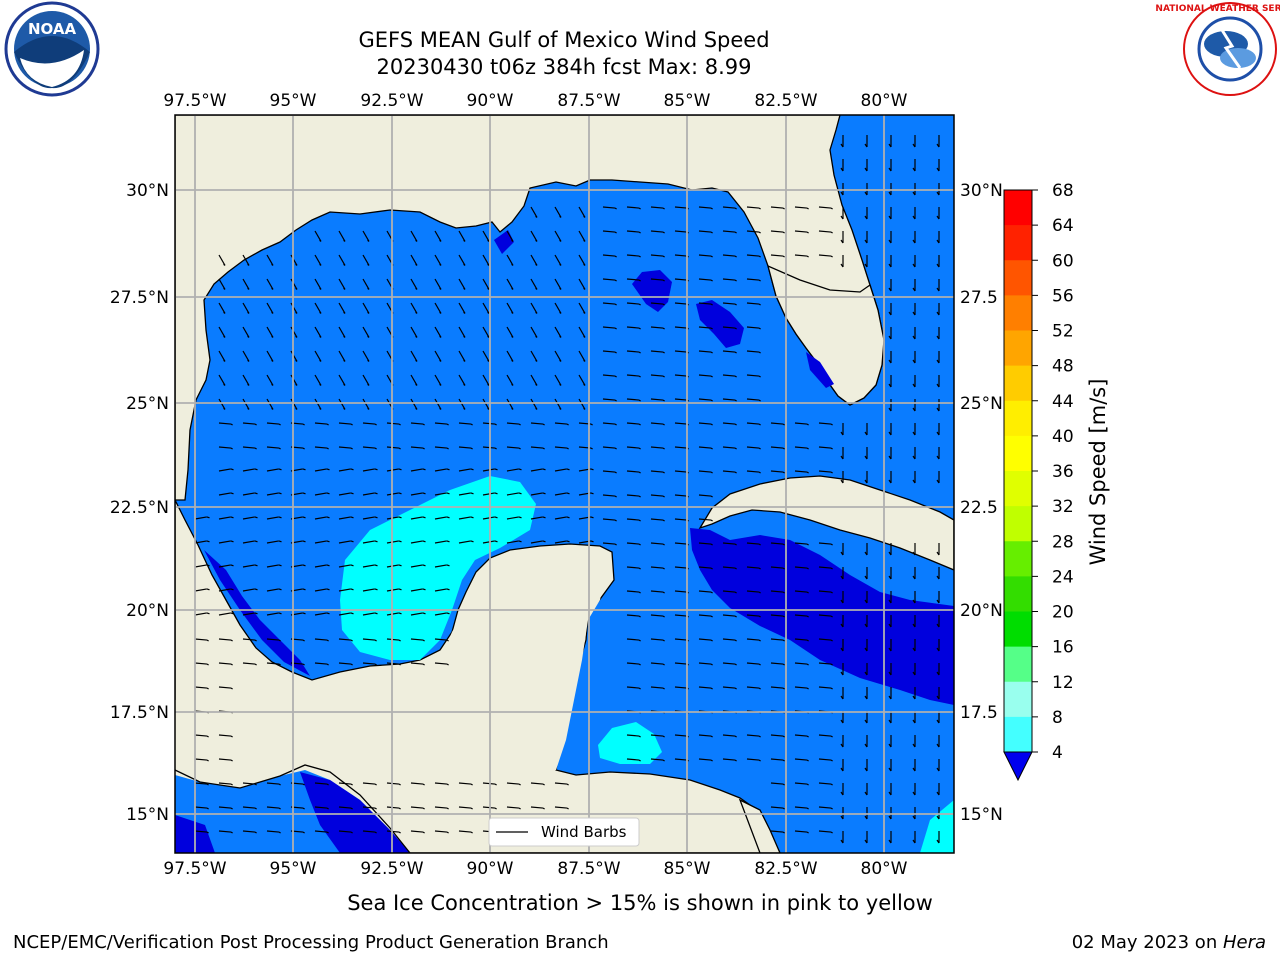 The image size is (1280, 960). What do you see at coordinates (490, 101) in the screenshot?
I see `lon-label-top: 90°W` at bounding box center [490, 101].